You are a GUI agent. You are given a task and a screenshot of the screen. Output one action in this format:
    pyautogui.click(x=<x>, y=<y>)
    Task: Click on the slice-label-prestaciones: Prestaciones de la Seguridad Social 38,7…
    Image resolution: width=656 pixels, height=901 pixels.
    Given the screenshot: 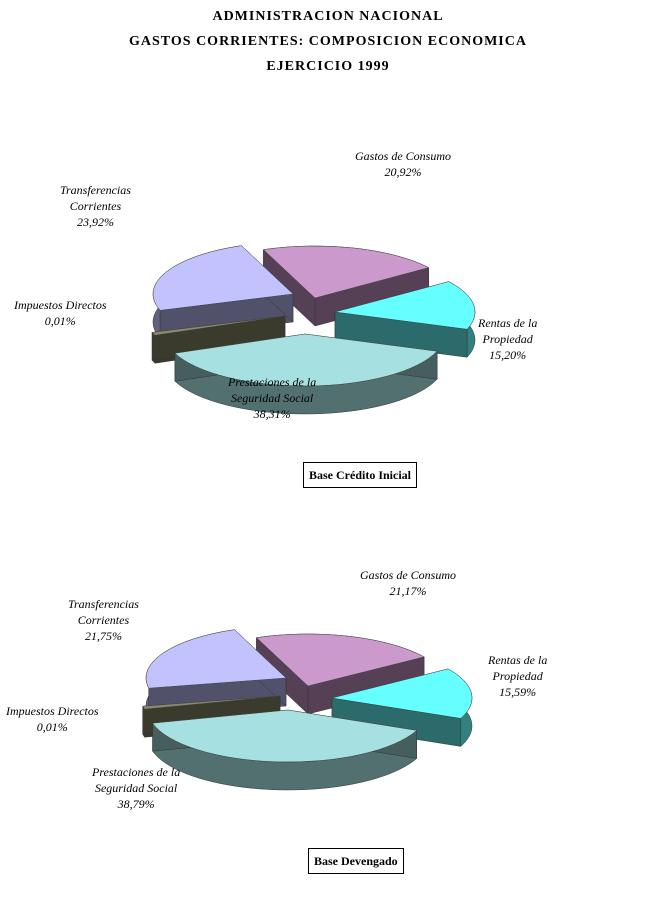 What is the action you would take?
    pyautogui.click(x=136, y=788)
    